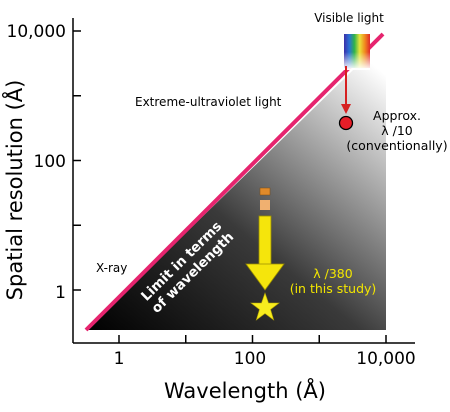 The width and height of the screenshot is (450, 412). What do you see at coordinates (332, 273) in the screenshot?
I see `this-study-label-line1: λ /380` at bounding box center [332, 273].